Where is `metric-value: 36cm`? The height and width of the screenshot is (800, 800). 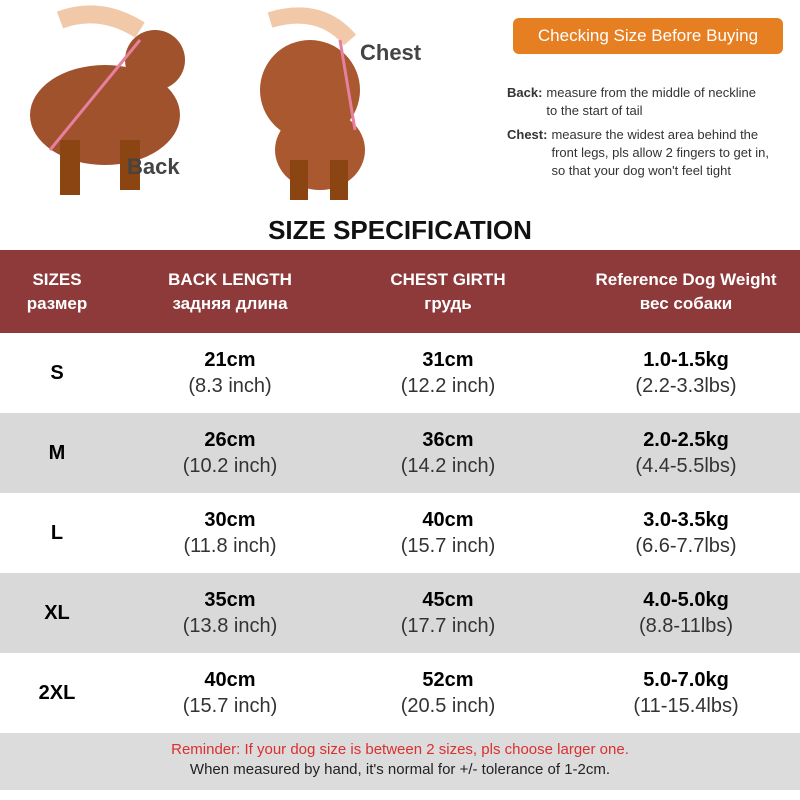
metric-value: 36cm is located at coordinates (448, 440).